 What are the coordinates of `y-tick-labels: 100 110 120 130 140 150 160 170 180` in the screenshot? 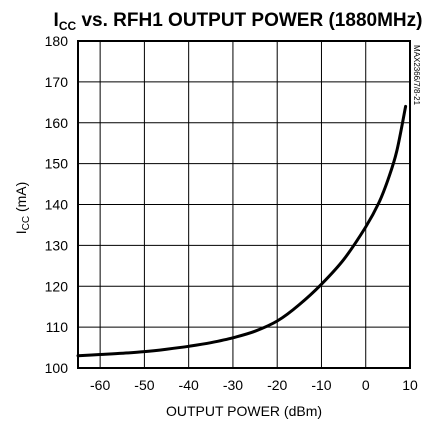 It's located at (57, 204).